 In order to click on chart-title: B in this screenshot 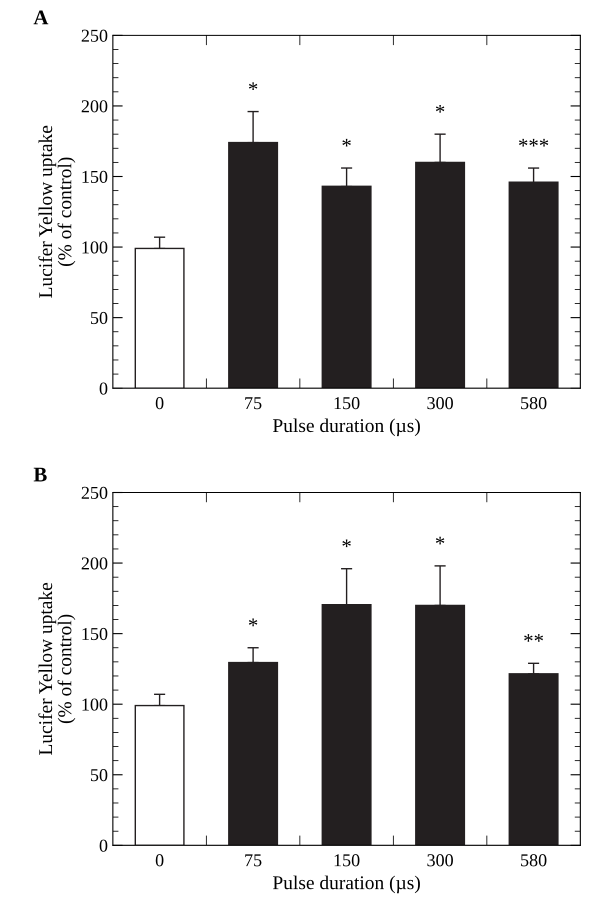, I will do `click(40, 475)`.